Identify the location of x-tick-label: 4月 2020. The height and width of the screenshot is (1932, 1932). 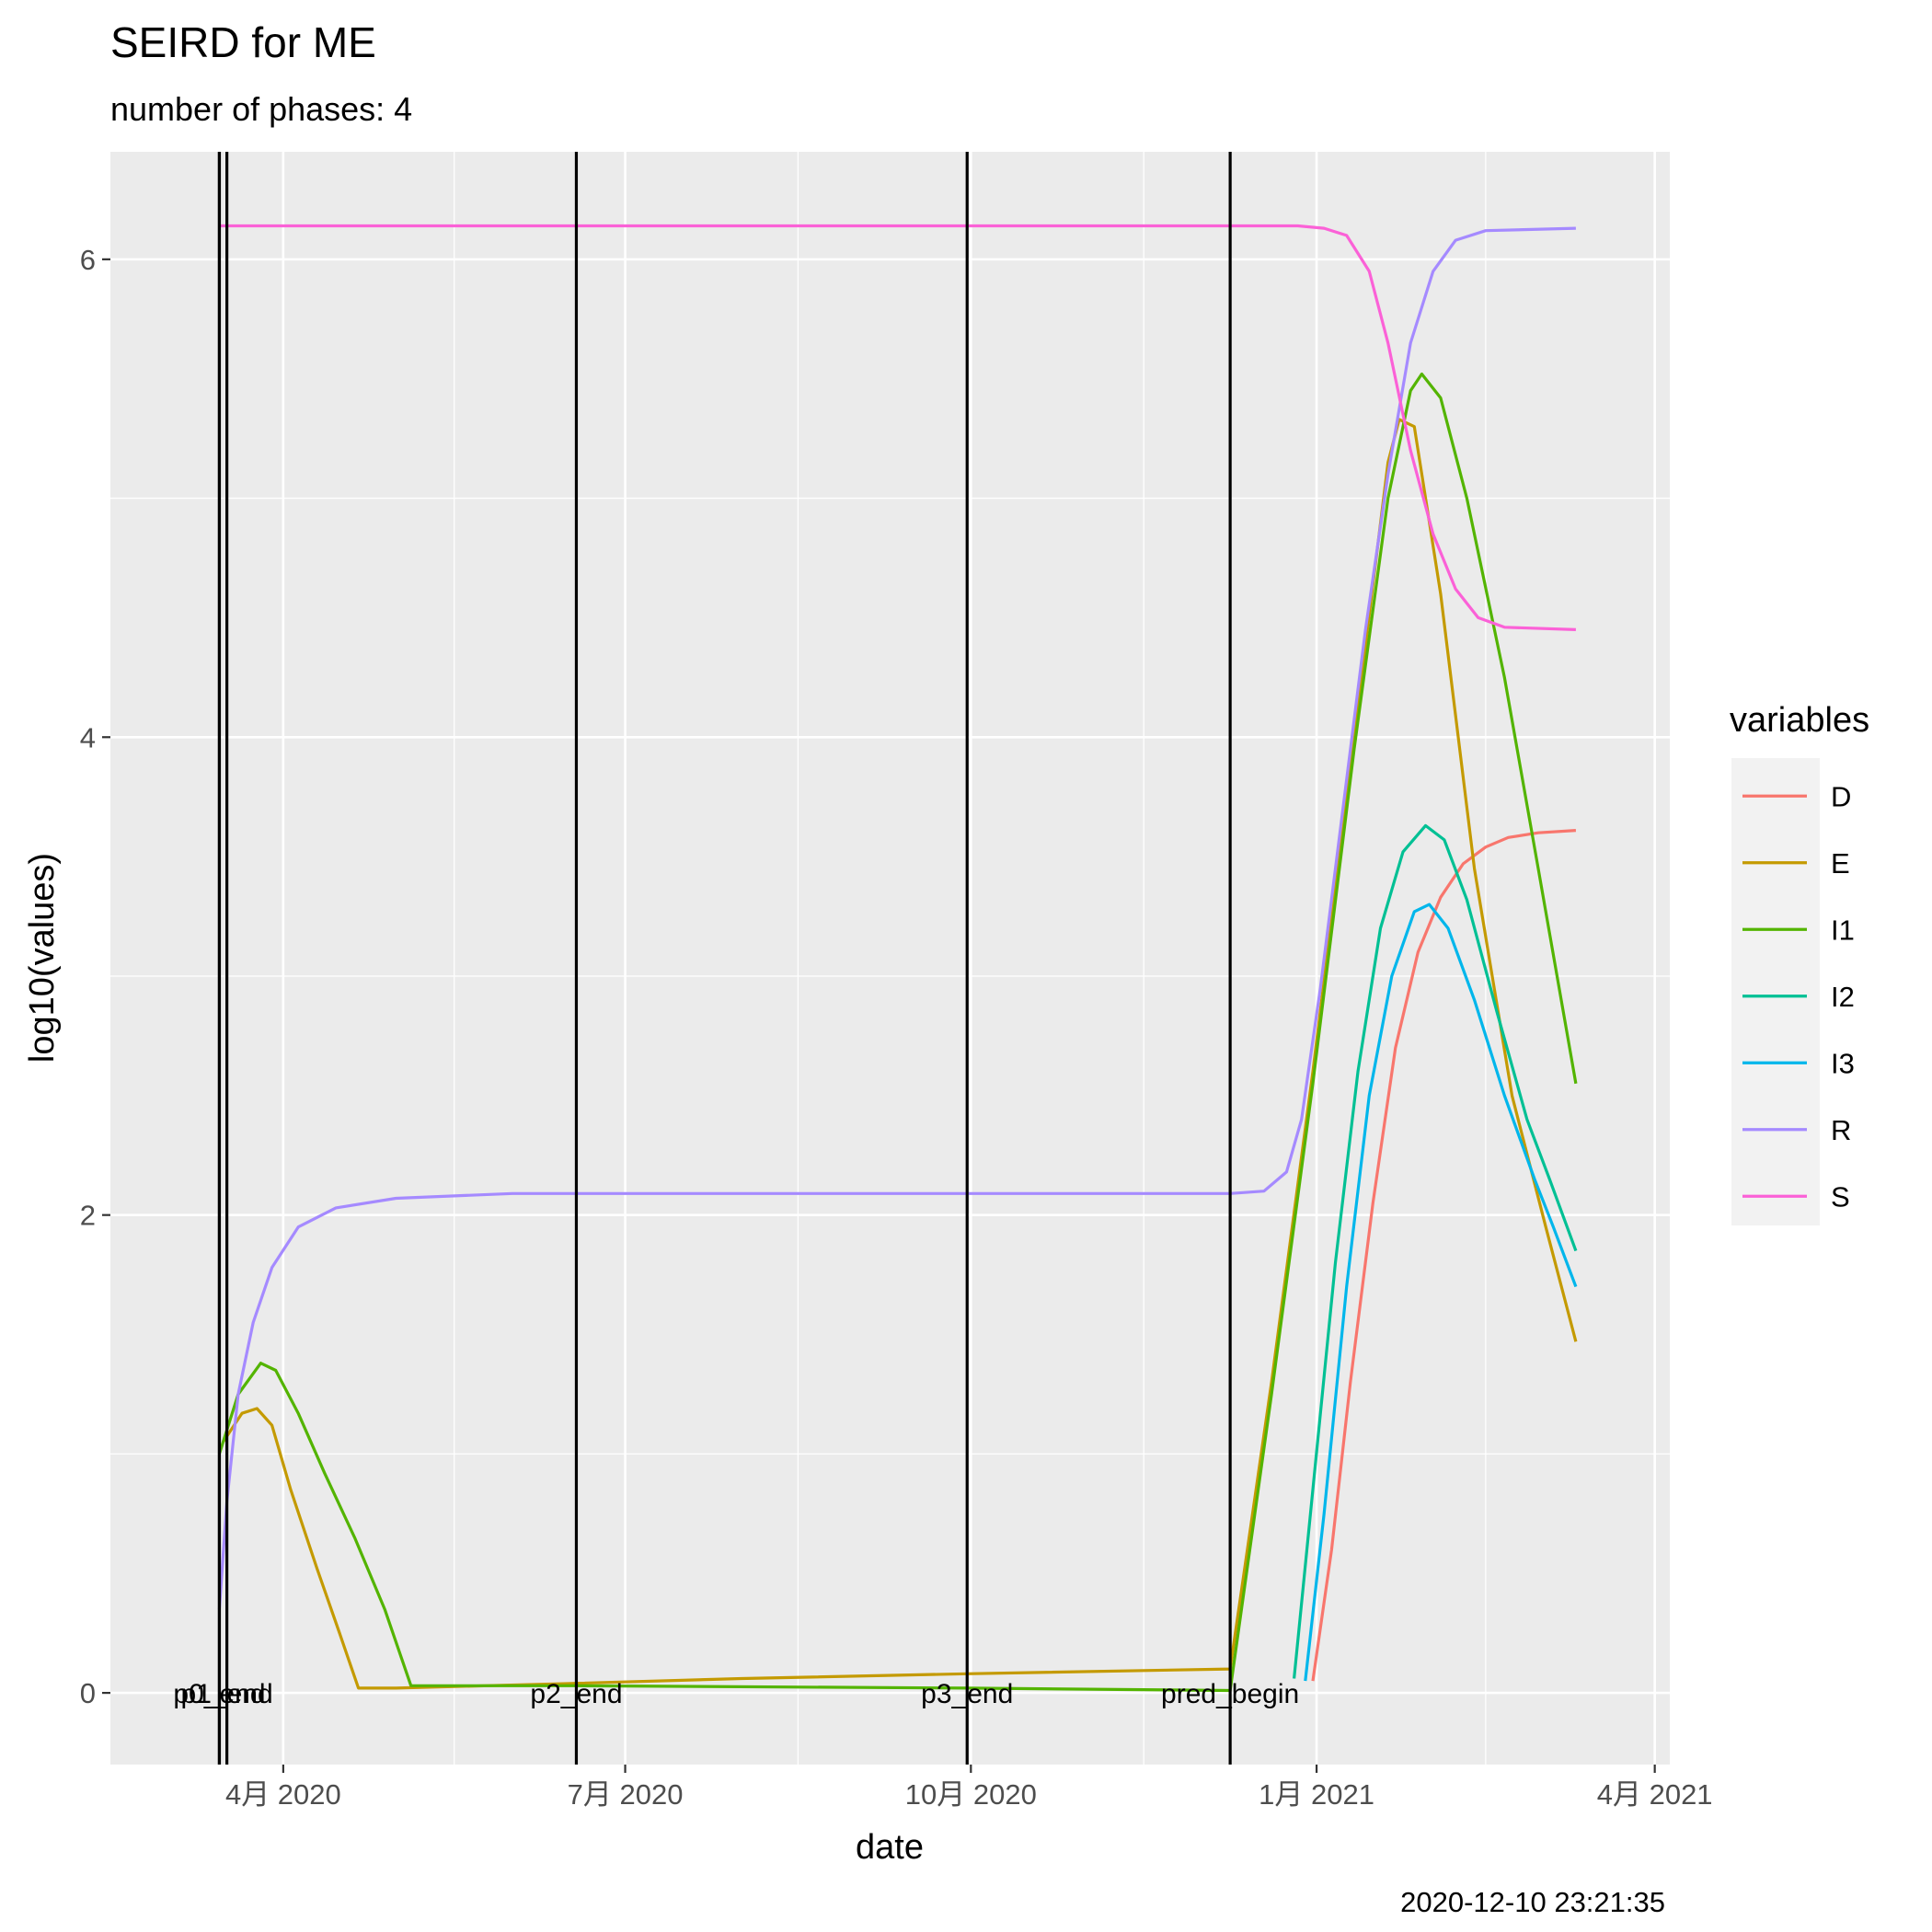
(283, 1794).